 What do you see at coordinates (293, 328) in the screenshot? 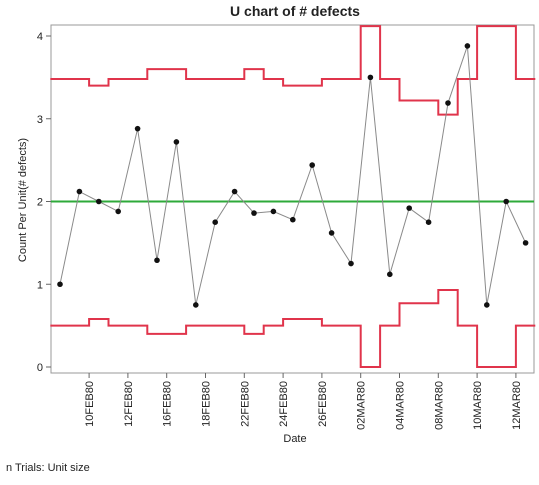
I see `lcl-line` at bounding box center [293, 328].